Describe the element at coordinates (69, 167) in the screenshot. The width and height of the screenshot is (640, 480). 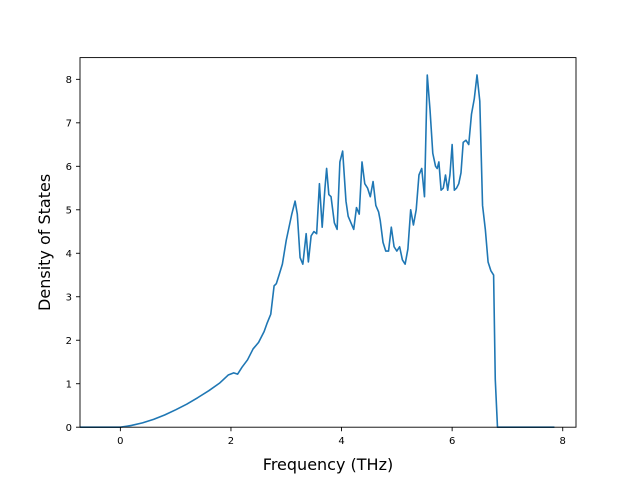
I see `y-tick-label: 6` at that location.